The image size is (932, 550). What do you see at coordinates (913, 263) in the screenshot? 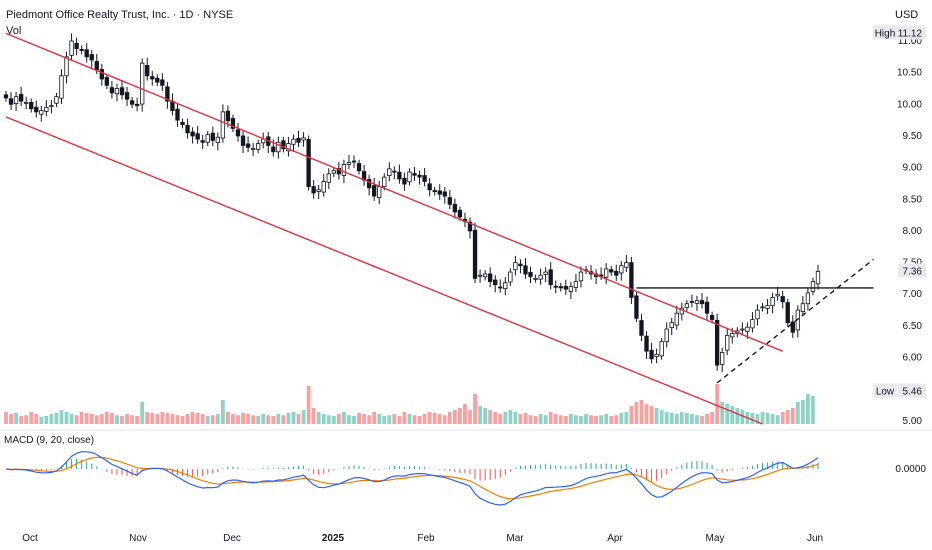
I see `price-tick-label: 7.50` at bounding box center [913, 263].